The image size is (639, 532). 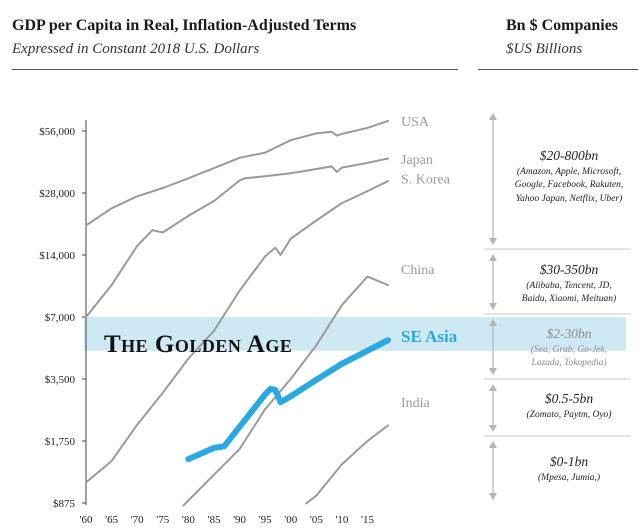 What do you see at coordinates (558, 69) in the screenshot?
I see `header-rule-right` at bounding box center [558, 69].